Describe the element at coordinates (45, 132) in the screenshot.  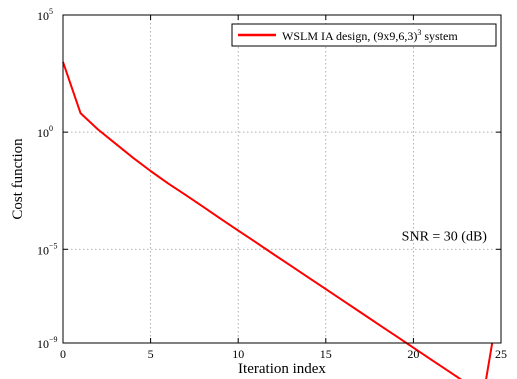
I see `y-tick-label: 10⁰` at that location.